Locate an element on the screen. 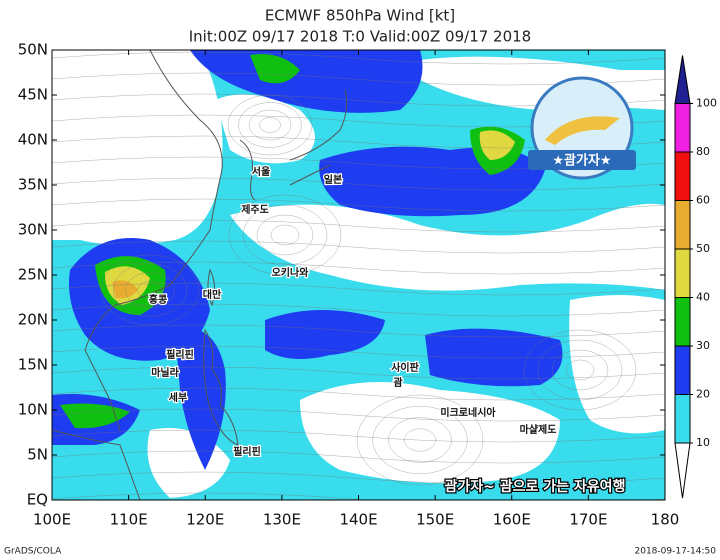 The image size is (720, 560). lat-tick-label: 45N is located at coordinates (33, 95).